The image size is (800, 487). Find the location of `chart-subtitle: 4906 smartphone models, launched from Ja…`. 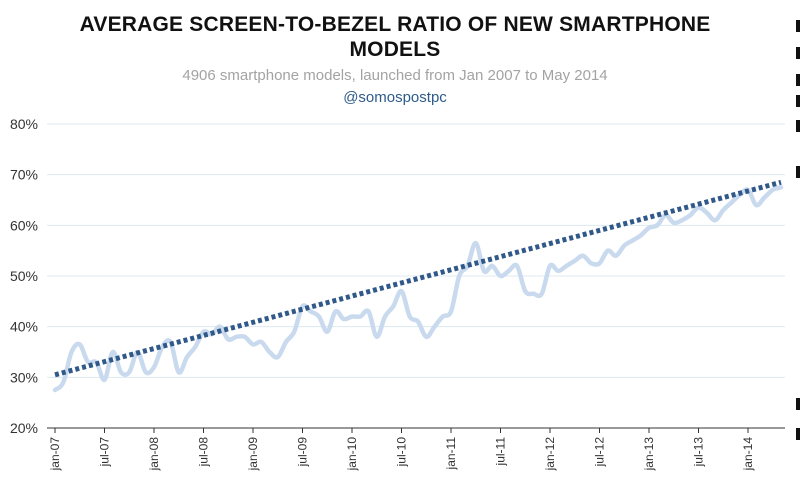

chart-subtitle: 4906 smartphone models, launched from Ja… is located at coordinates (395, 75).